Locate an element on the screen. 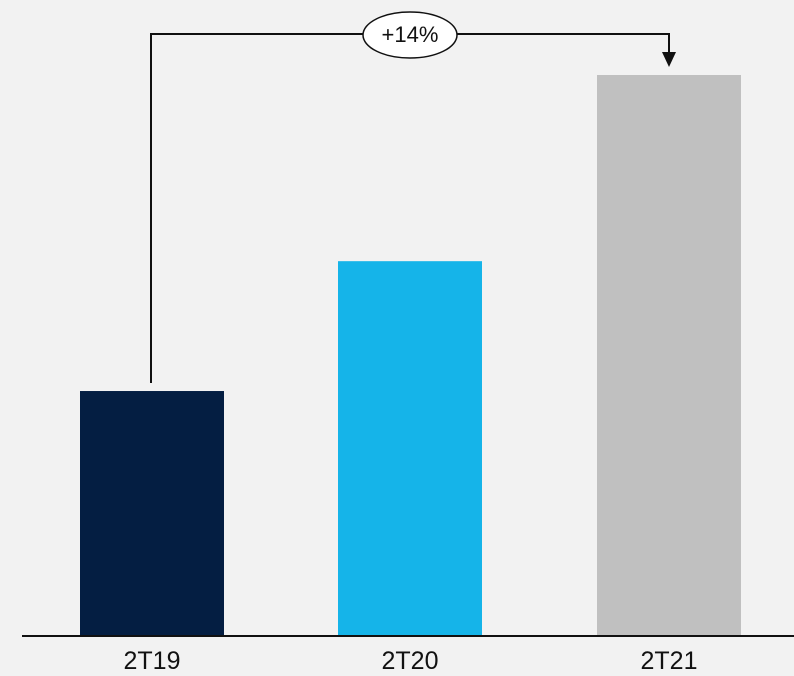  growth-label: +14% is located at coordinates (410, 34).